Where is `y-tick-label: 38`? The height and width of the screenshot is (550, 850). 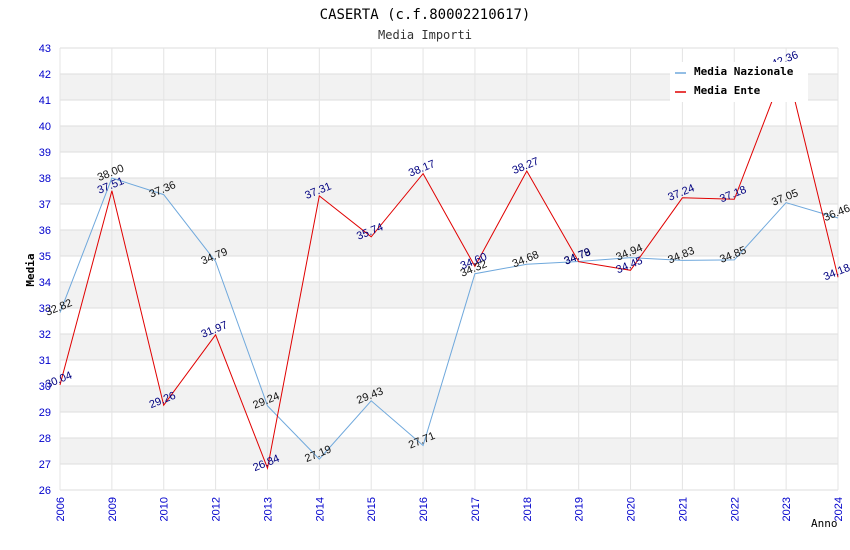 y-tick-label: 38 is located at coordinates (45, 179).